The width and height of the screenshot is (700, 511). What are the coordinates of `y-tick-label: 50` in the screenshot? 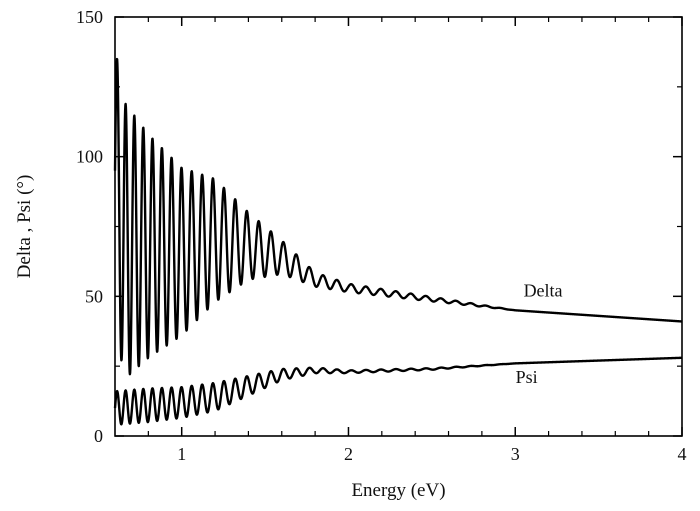 It's located at (94, 296).